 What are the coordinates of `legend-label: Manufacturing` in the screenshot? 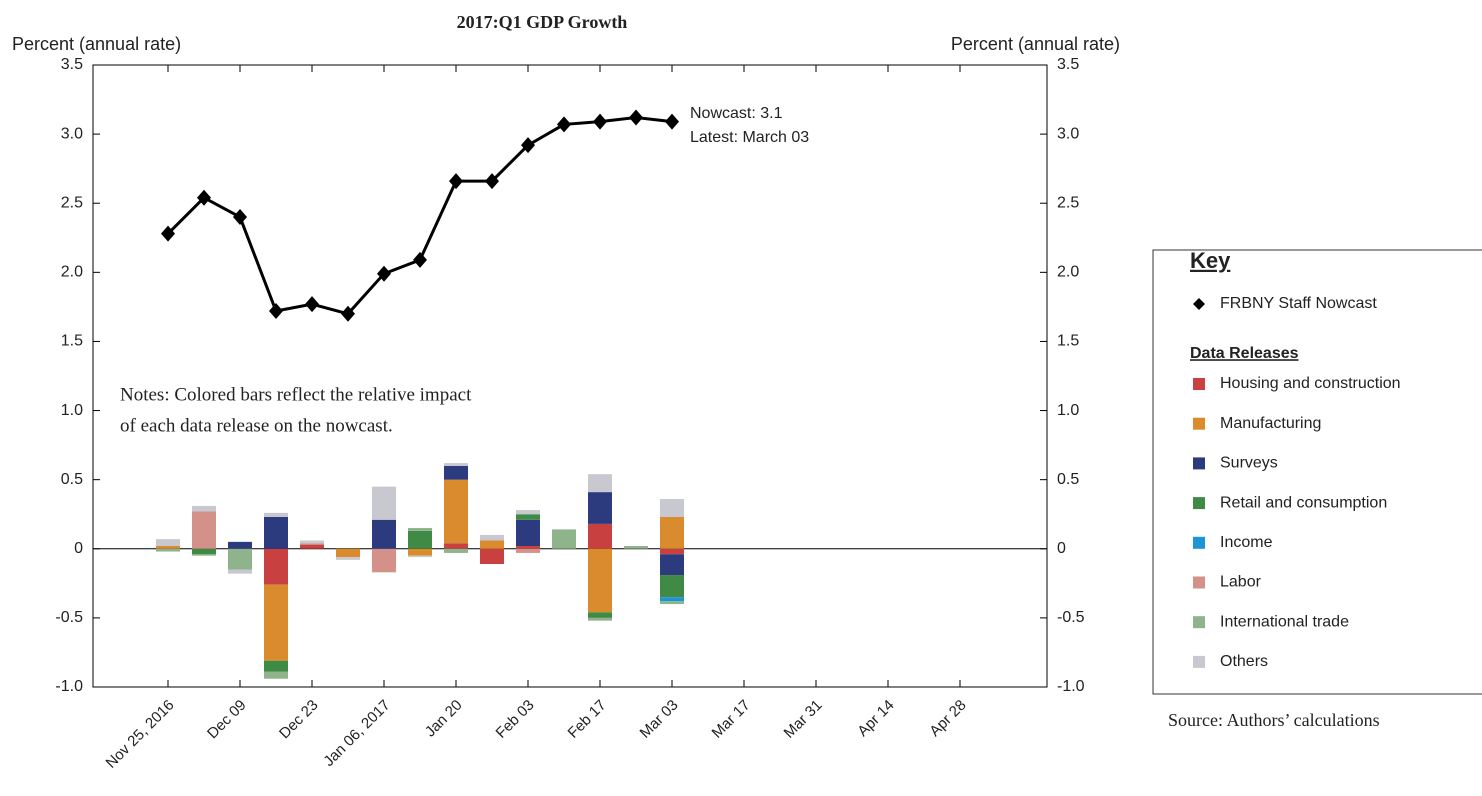 It's located at (1270, 423).